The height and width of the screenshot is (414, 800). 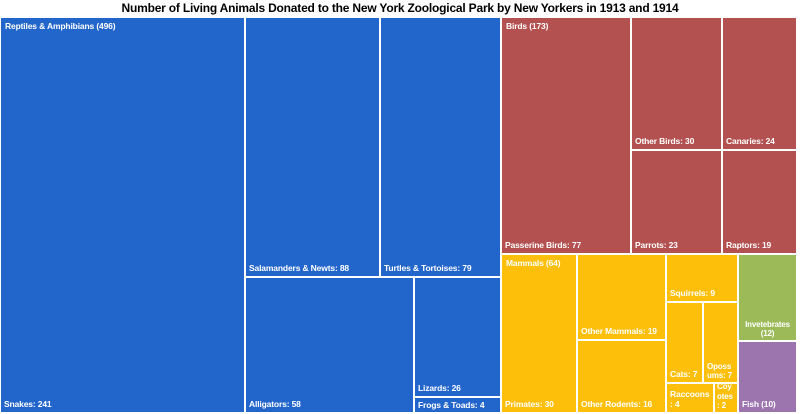 I want to click on treemap-tile-raptors: Raptors: 19, so click(x=759, y=202).